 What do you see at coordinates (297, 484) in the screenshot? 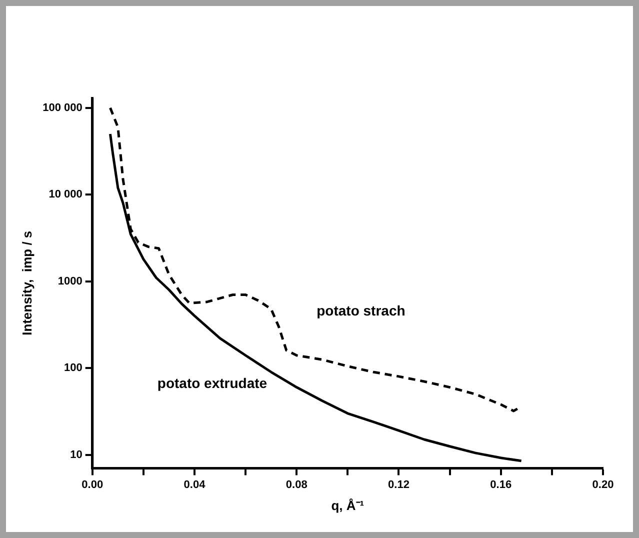
I see `x-tick-label: 0.08` at bounding box center [297, 484].